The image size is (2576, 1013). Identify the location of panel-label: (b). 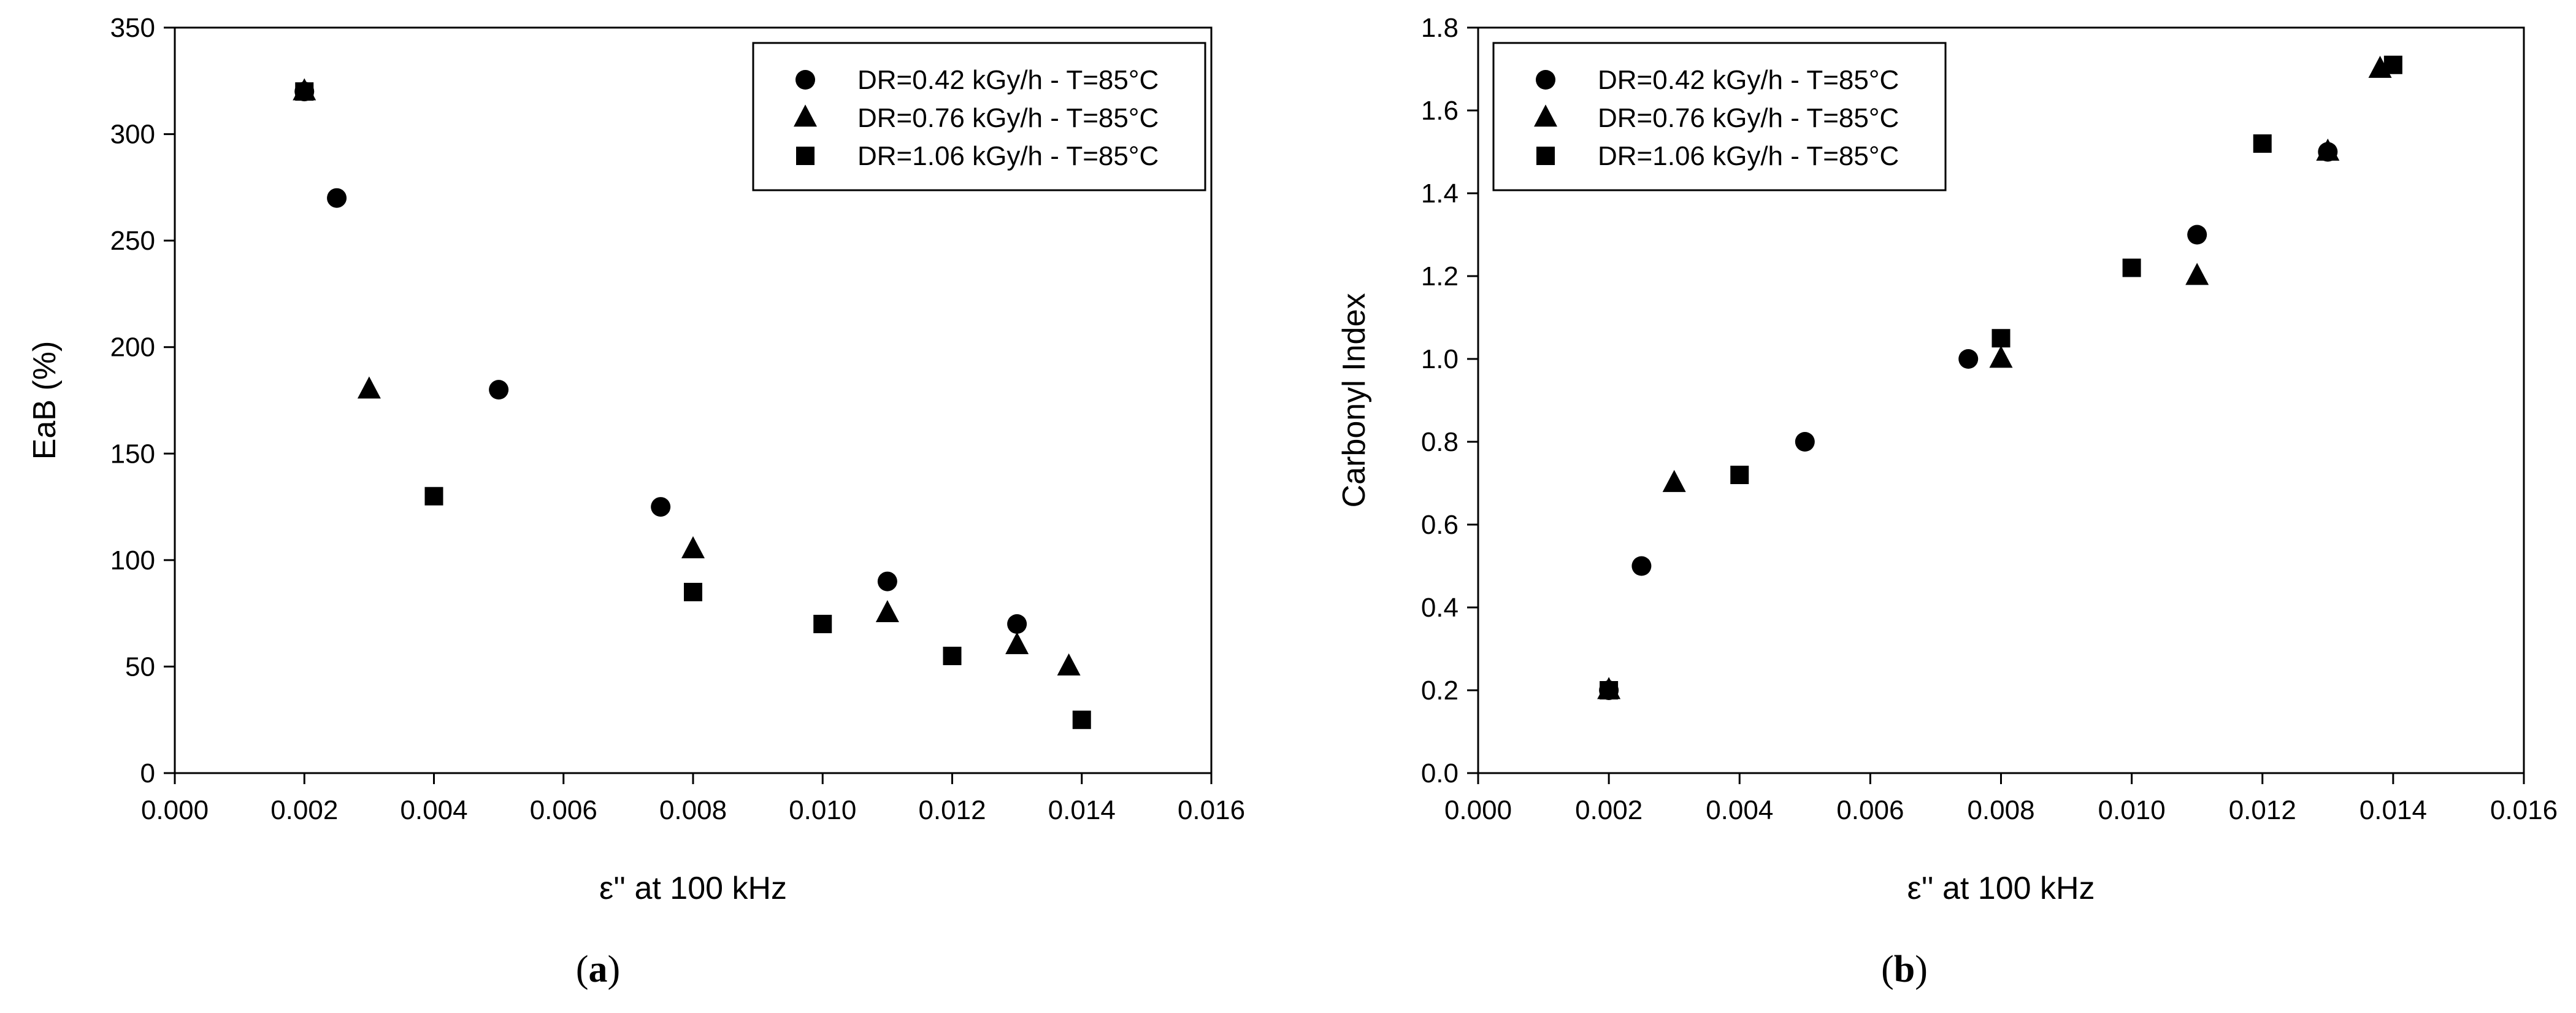
(1904, 970).